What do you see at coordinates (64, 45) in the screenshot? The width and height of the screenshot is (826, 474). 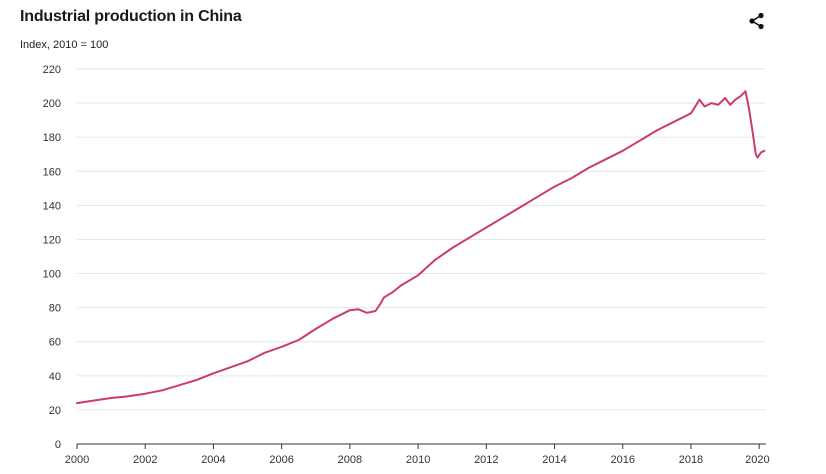 I see `chart-subtitle: Index, 2010 = 100` at bounding box center [64, 45].